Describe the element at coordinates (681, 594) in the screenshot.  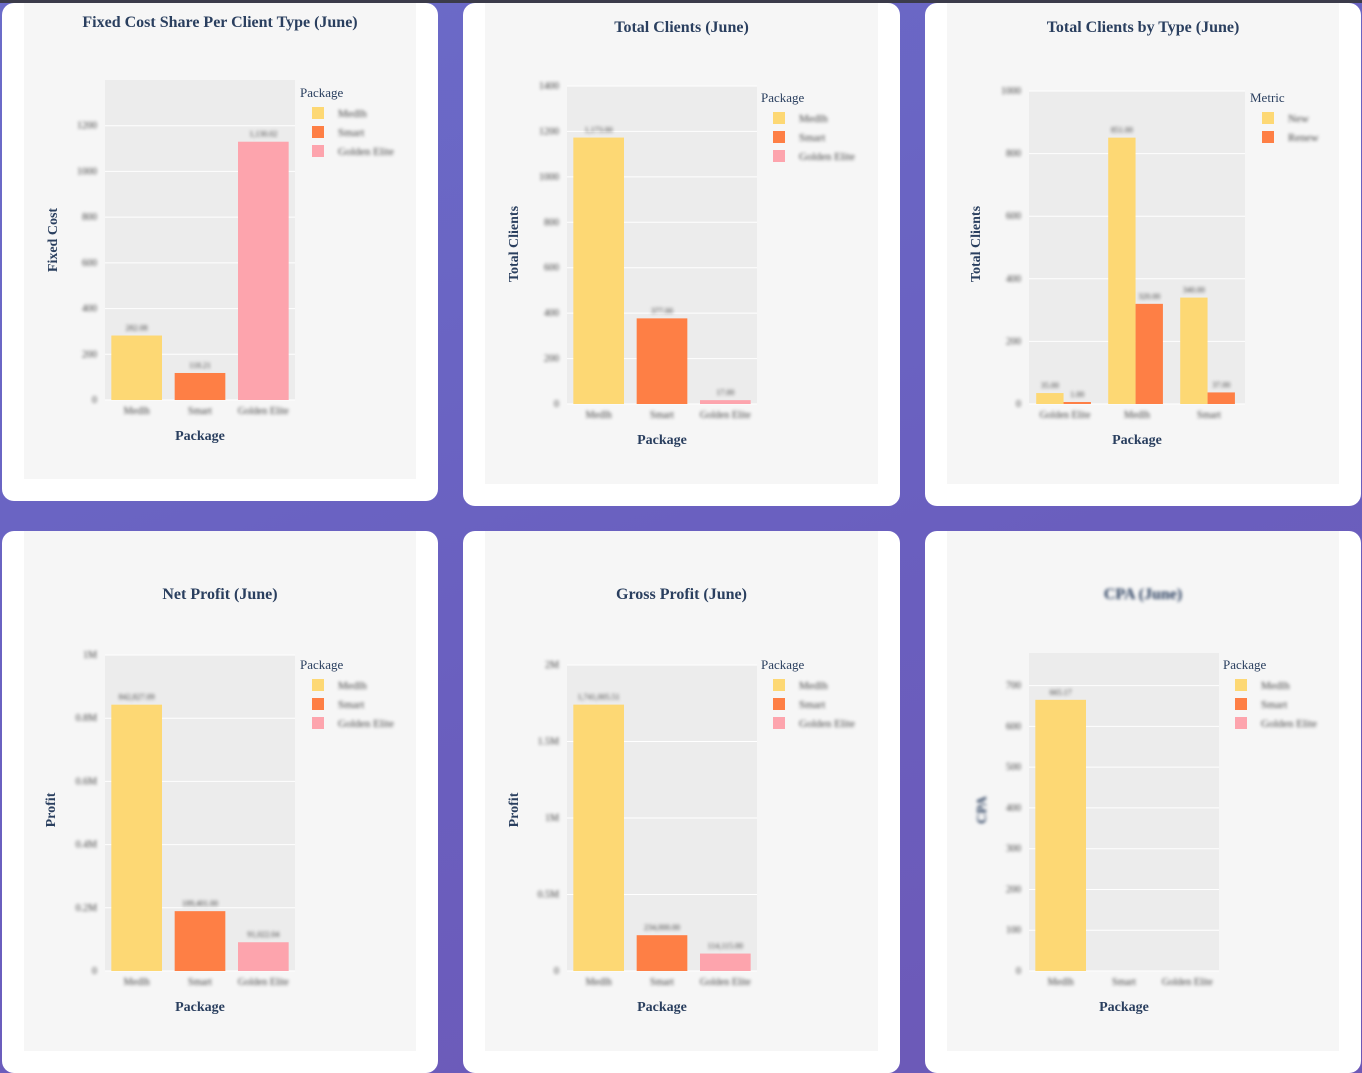
I see `chart-title: Gross Profit (June)` at that location.